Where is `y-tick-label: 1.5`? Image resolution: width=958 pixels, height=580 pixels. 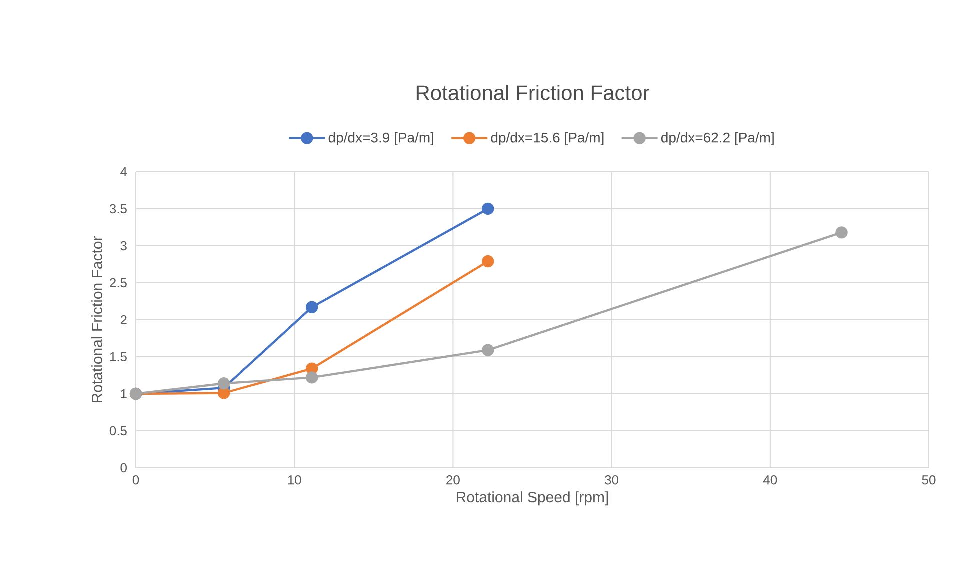 y-tick-label: 1.5 is located at coordinates (118, 357).